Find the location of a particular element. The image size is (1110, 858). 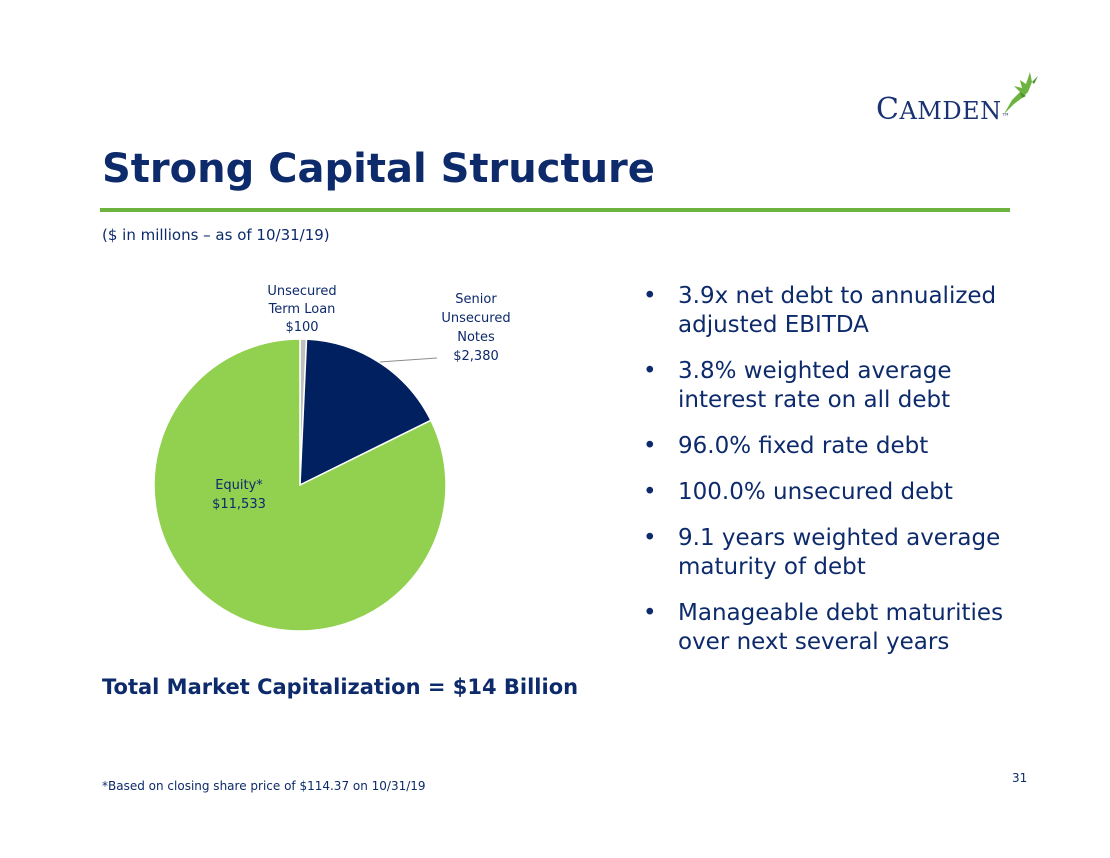

label-equity: Equity* $11,533 is located at coordinates (239, 495).